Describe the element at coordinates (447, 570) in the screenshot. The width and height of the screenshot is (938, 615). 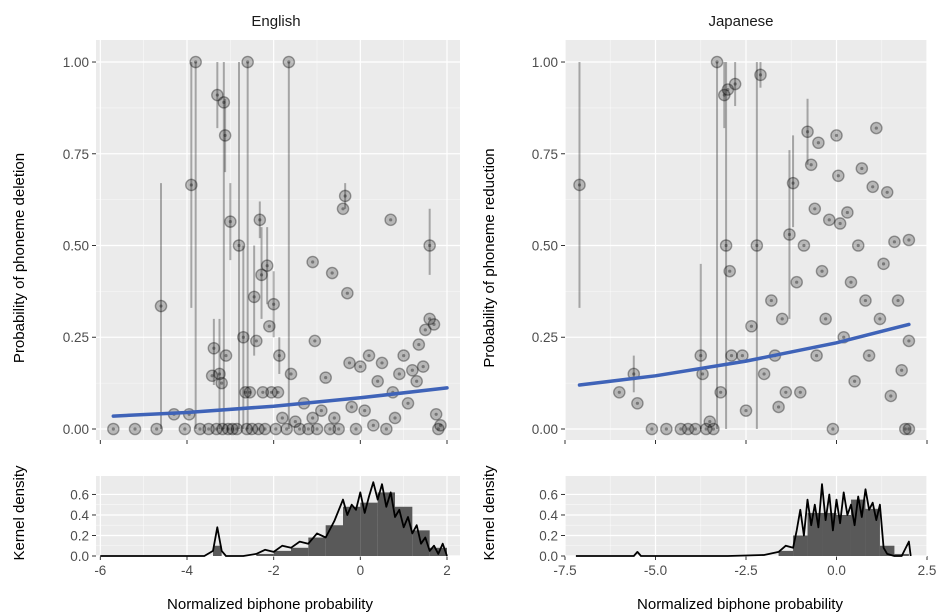
I see `x-tick-label: 2` at that location.